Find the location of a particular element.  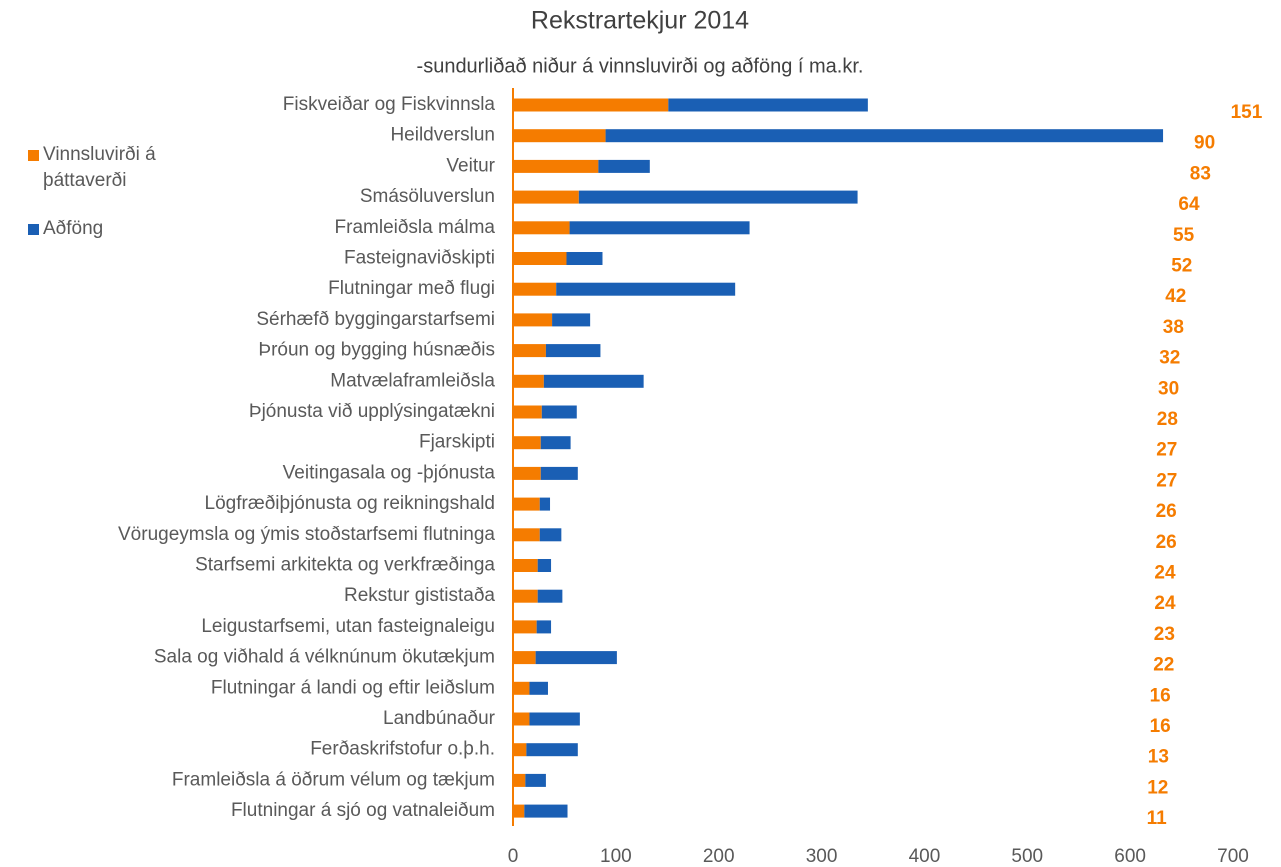

category-label: Framleiðsla málma is located at coordinates (415, 227).